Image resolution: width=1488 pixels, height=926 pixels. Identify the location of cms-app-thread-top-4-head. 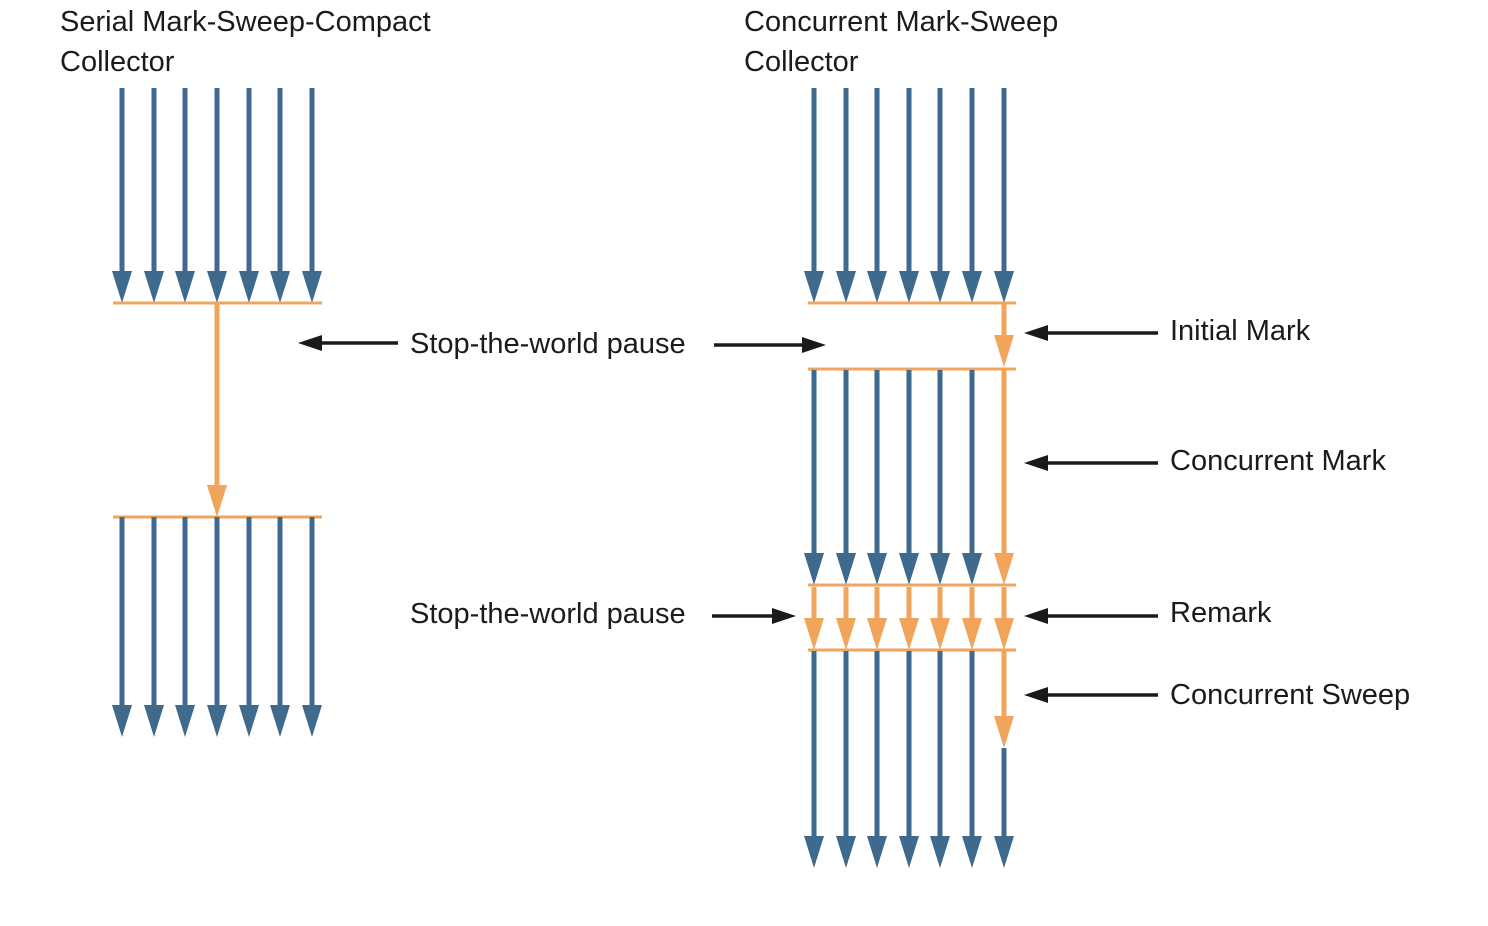
(909, 287).